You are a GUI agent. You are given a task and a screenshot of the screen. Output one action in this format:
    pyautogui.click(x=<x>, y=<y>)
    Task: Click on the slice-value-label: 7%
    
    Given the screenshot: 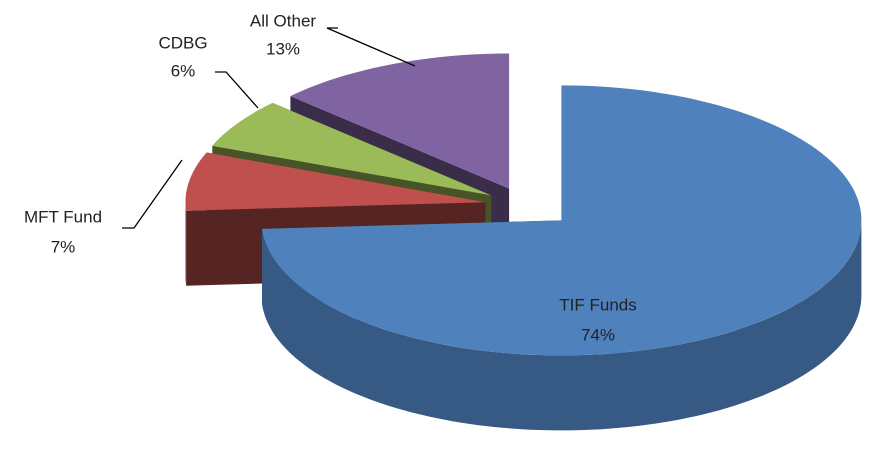 What is the action you would take?
    pyautogui.click(x=63, y=246)
    